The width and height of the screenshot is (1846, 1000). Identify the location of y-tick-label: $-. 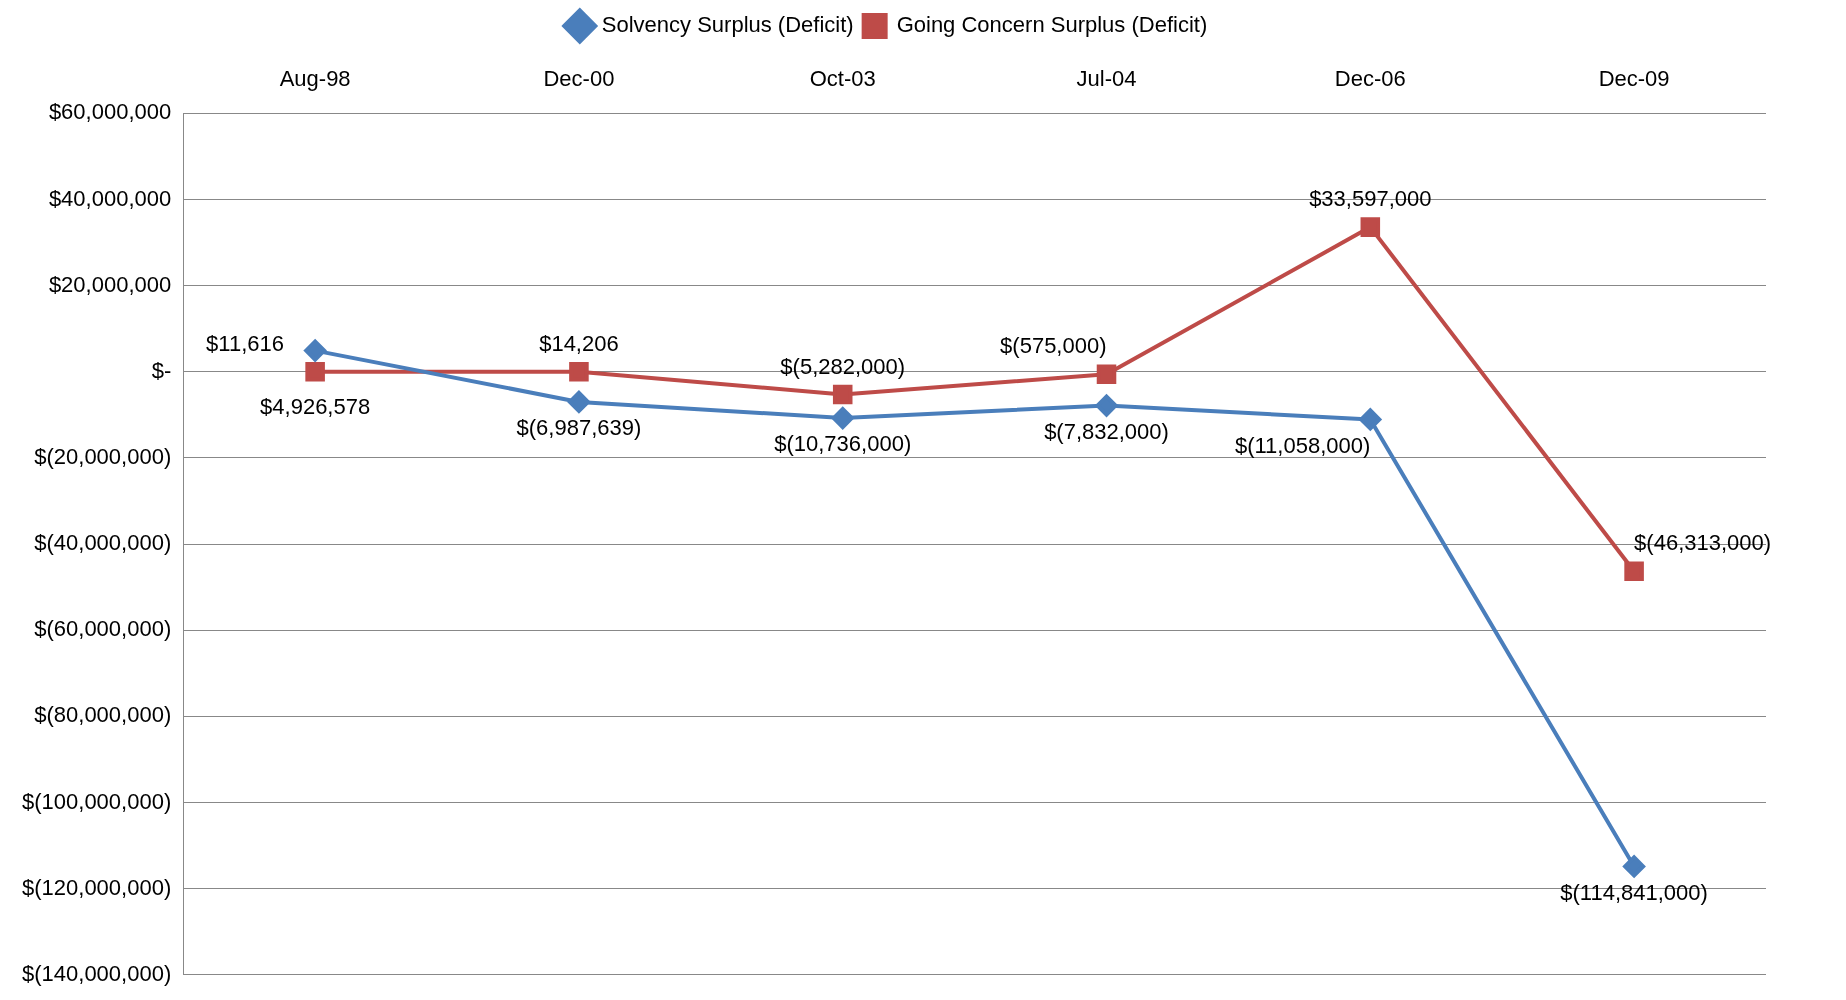
(161, 370).